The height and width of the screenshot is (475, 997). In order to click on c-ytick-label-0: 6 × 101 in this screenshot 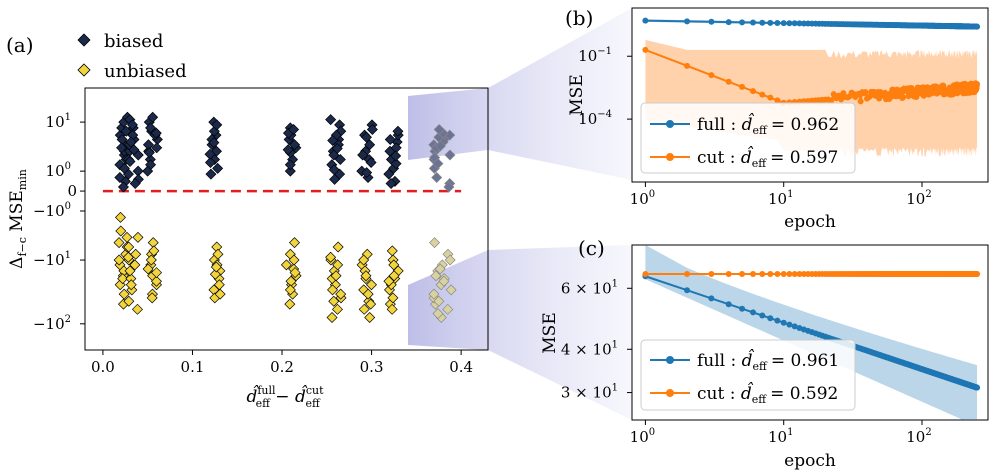, I will do `click(589, 287)`.